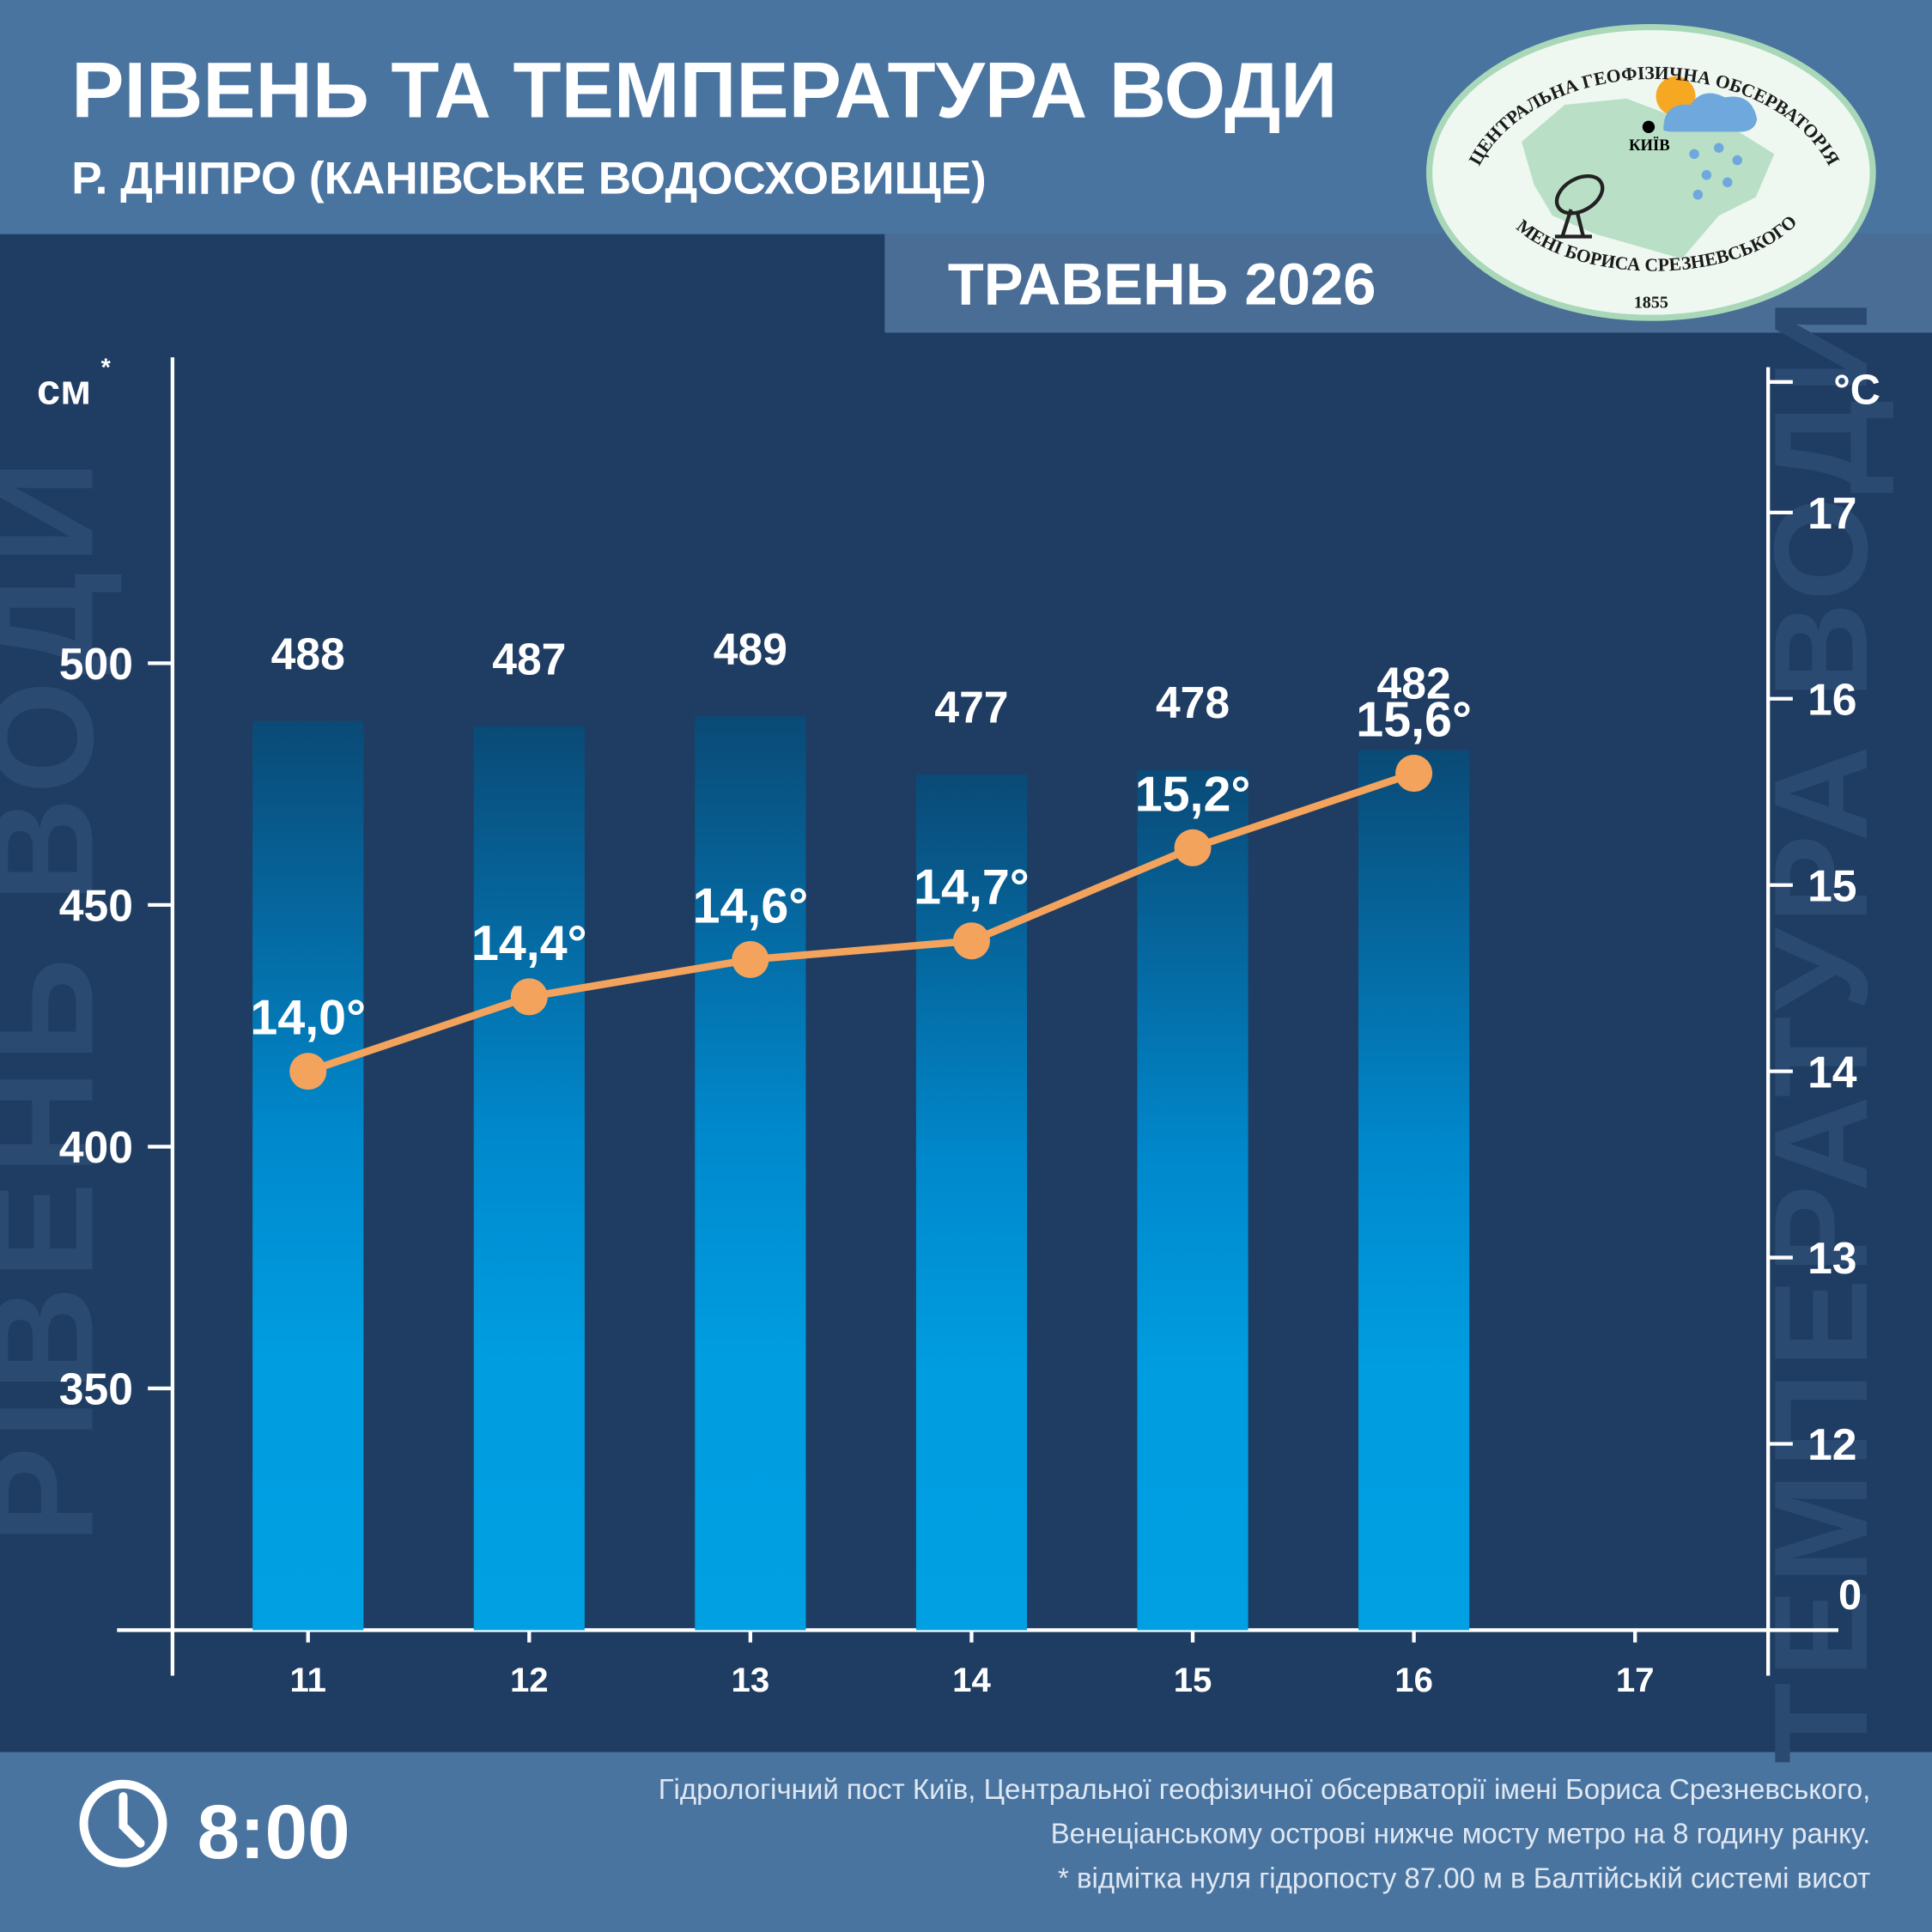  Describe the element at coordinates (1635, 1680) in the screenshot. I see `x-tick-label: 17` at that location.